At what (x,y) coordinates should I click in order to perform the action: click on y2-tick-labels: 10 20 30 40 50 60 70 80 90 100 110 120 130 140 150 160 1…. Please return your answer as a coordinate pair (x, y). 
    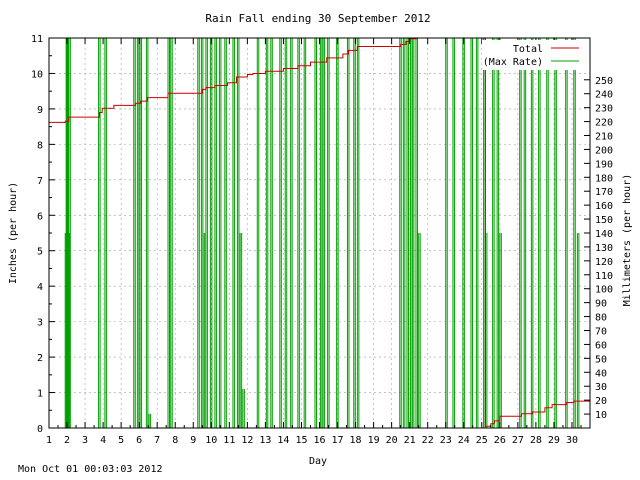
    Looking at the image, I should click on (604, 248).